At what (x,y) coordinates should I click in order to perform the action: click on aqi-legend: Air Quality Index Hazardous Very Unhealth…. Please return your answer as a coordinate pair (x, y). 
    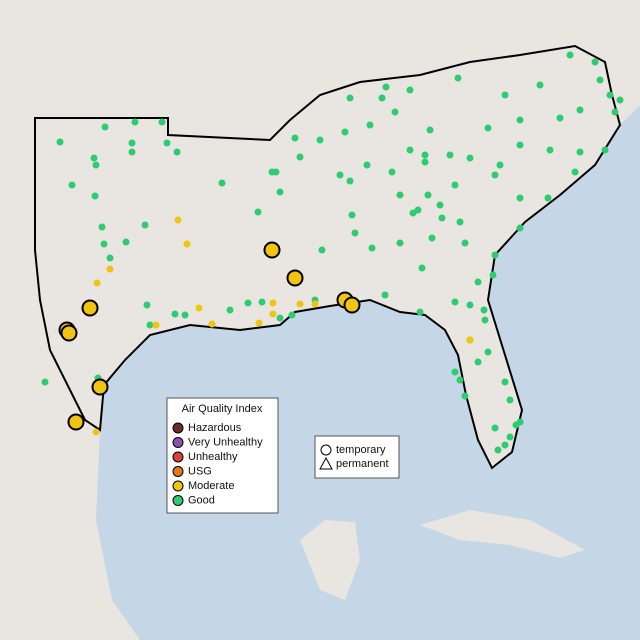
    Looking at the image, I should click on (222, 455).